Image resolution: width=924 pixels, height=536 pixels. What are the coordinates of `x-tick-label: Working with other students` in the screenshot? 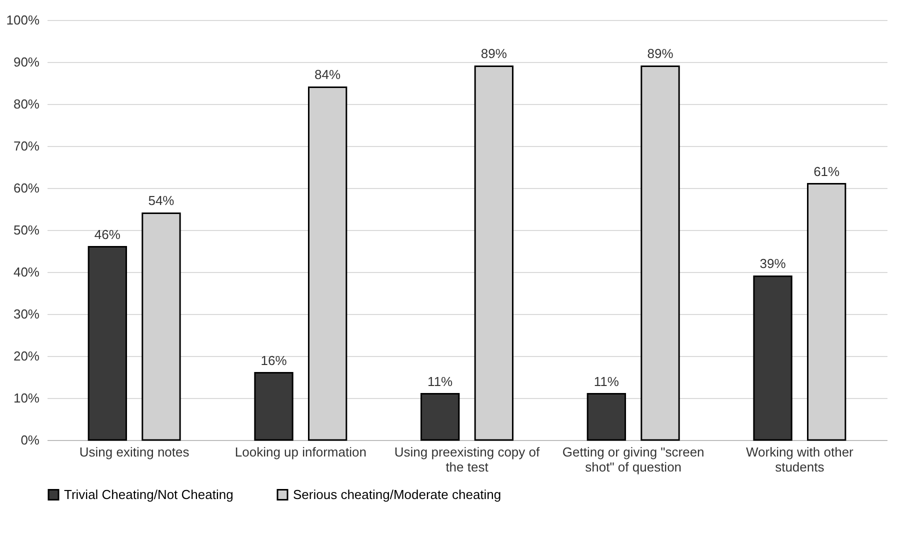 It's located at (800, 459).